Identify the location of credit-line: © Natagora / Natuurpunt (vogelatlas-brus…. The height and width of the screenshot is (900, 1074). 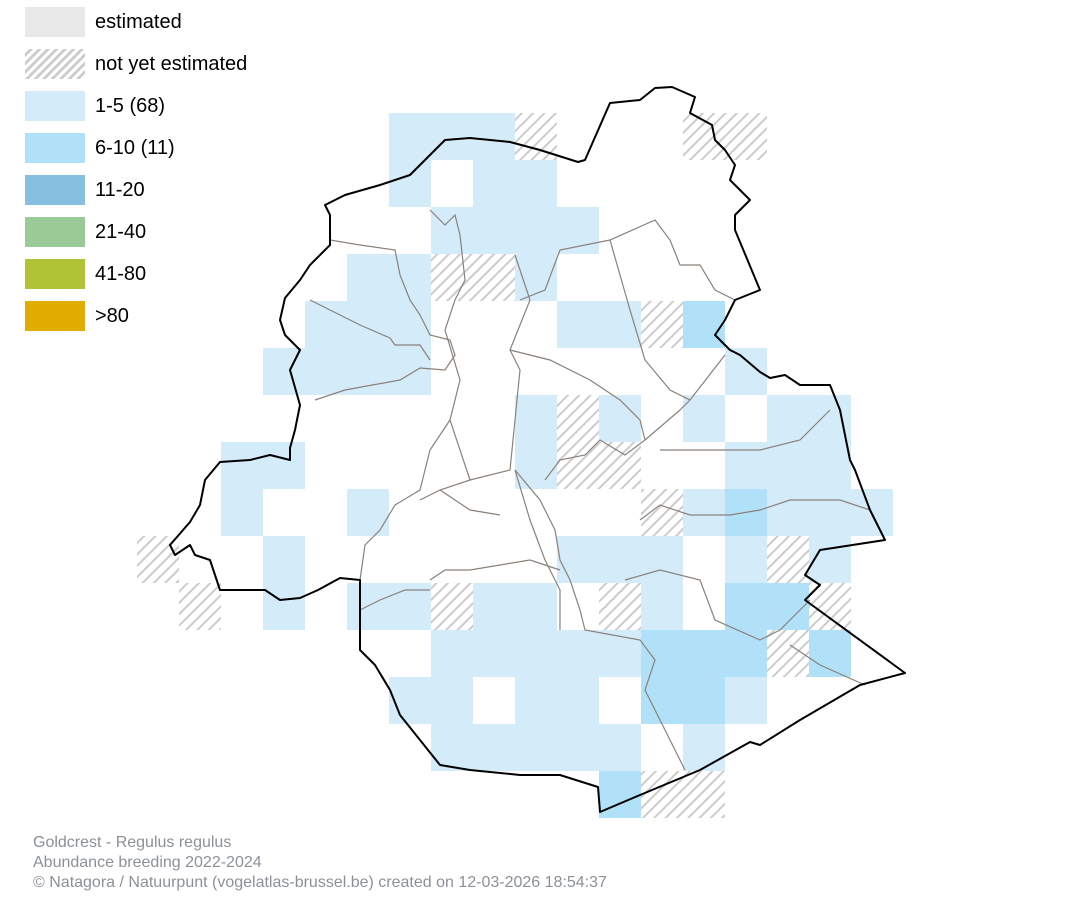
(320, 882).